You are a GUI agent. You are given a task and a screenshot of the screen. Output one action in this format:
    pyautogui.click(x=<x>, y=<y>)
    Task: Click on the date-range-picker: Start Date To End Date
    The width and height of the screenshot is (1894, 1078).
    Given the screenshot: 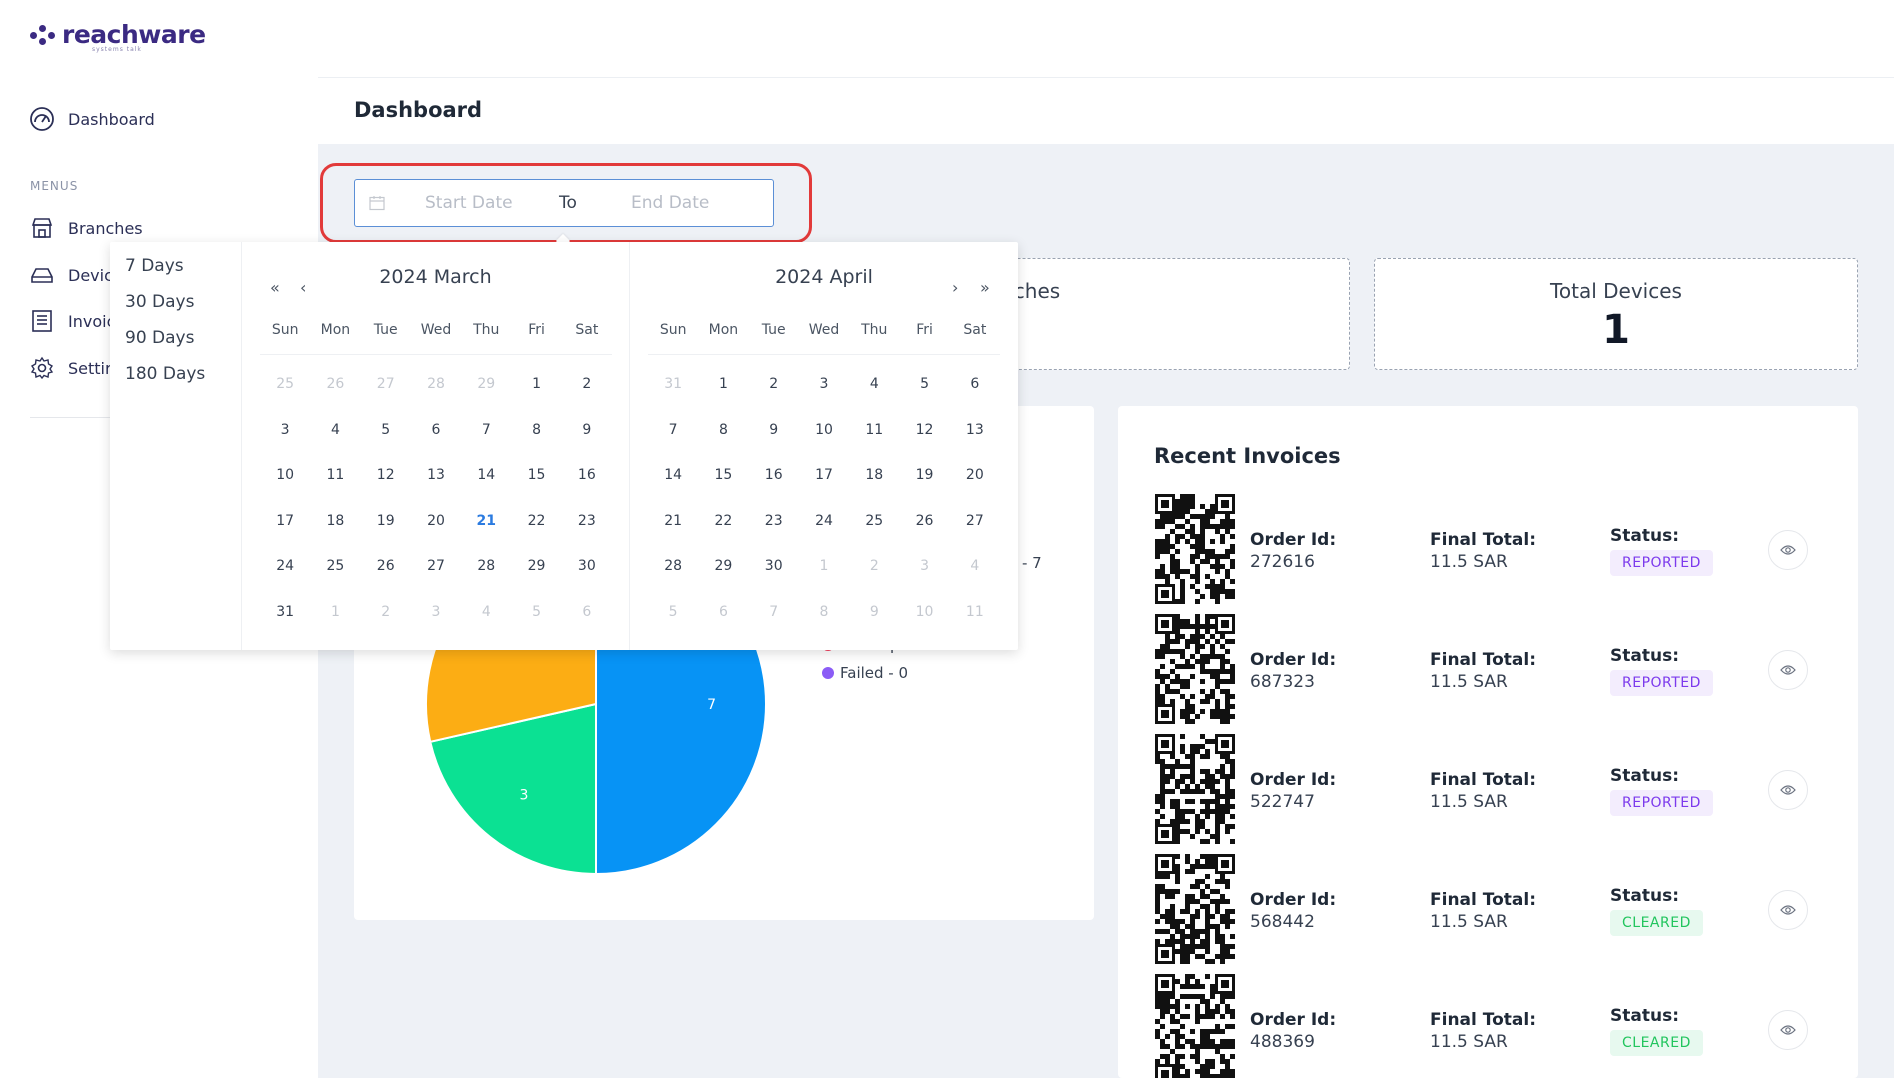 What is the action you would take?
    pyautogui.click(x=564, y=203)
    